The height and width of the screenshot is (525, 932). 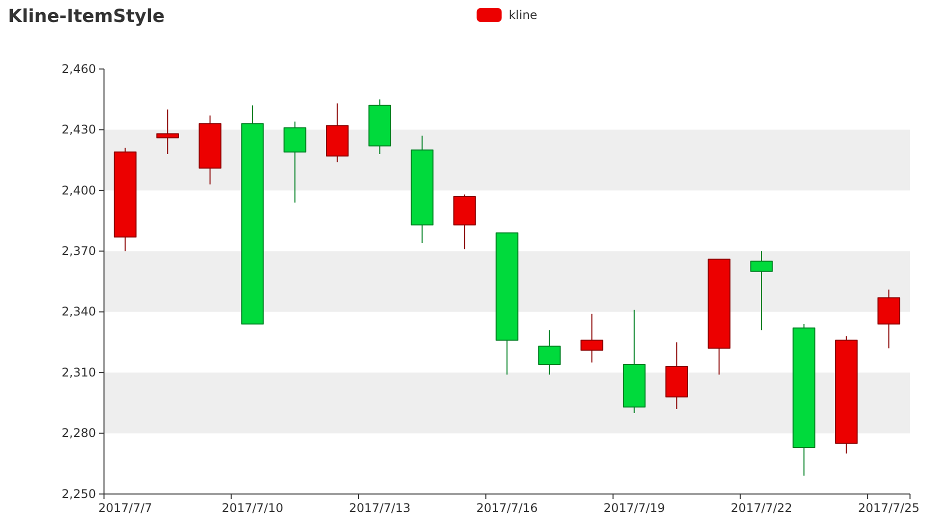 What do you see at coordinates (507, 508) in the screenshot?
I see `x-tick-label: 2017/7/16` at bounding box center [507, 508].